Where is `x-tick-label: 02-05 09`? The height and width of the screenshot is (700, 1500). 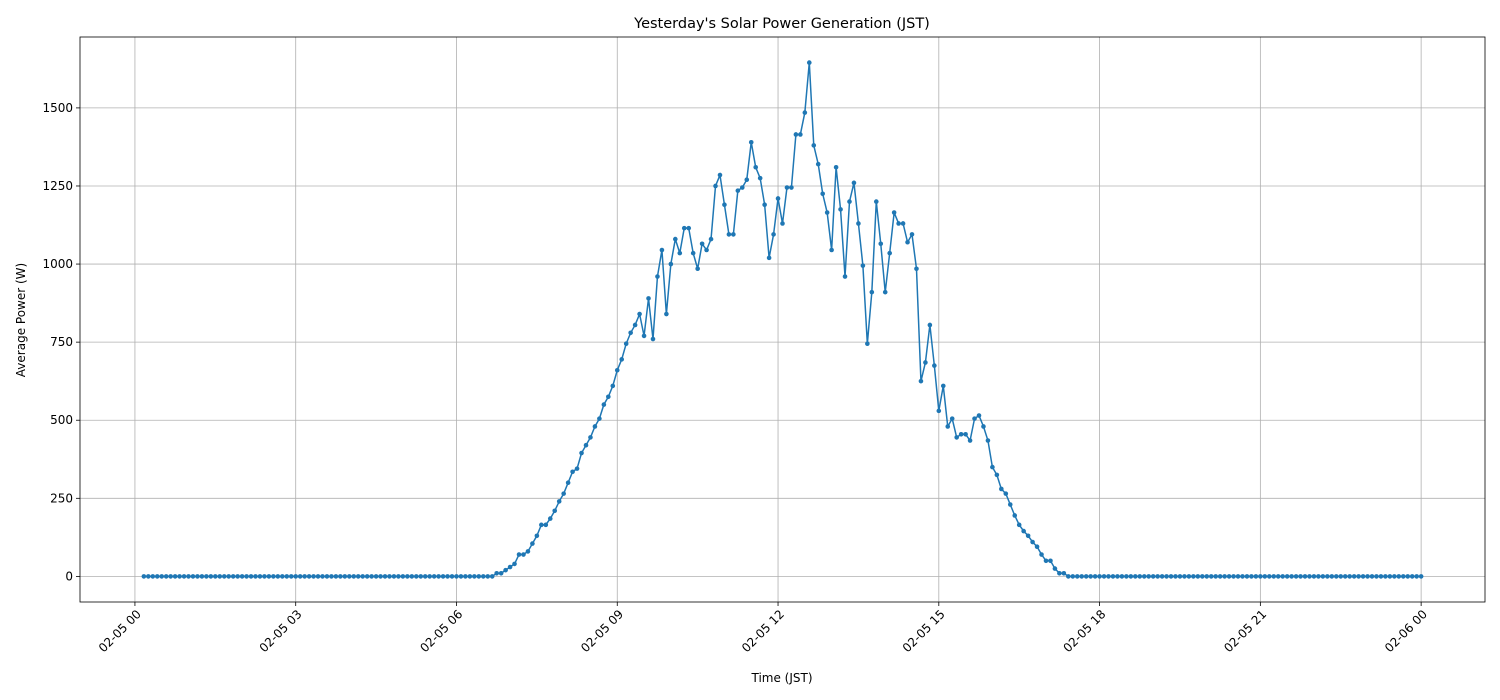
x-tick-label: 02-05 09 is located at coordinates (602, 631).